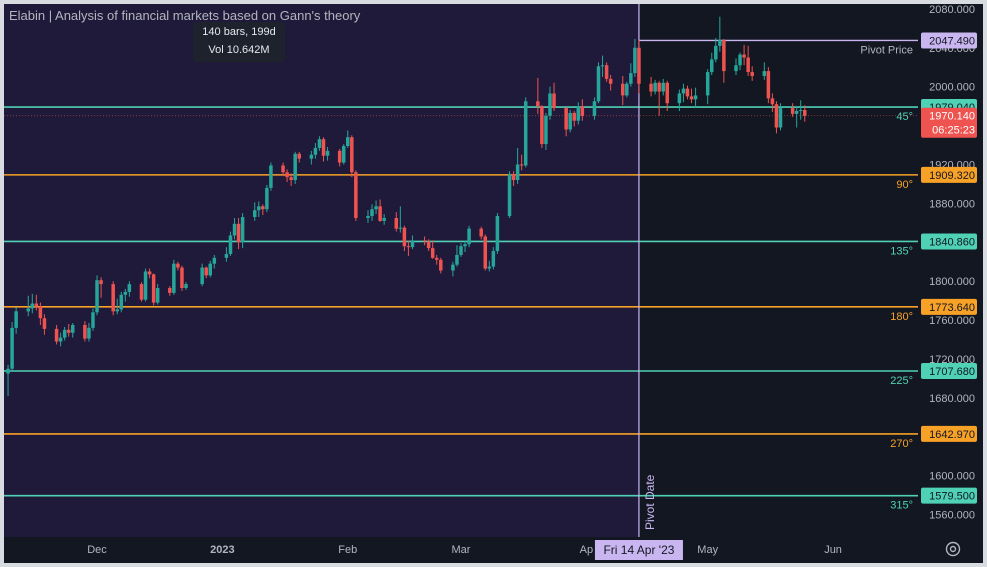 This screenshot has height=567, width=987. What do you see at coordinates (952, 435) in the screenshot?
I see `level-price-label: 1642.970` at bounding box center [952, 435].